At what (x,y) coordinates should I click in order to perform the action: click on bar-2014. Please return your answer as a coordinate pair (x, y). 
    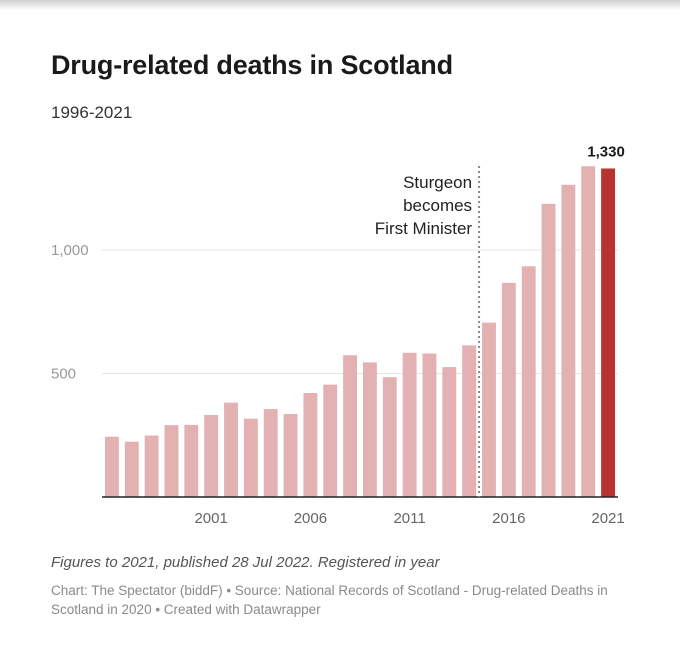
    Looking at the image, I should click on (469, 421).